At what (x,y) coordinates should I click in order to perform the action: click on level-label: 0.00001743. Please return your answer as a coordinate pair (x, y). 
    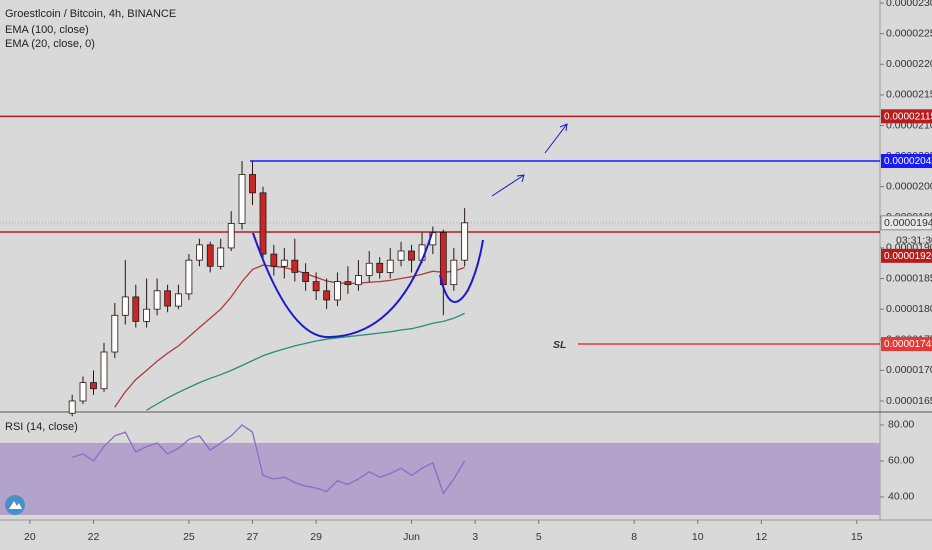
    Looking at the image, I should click on (908, 344).